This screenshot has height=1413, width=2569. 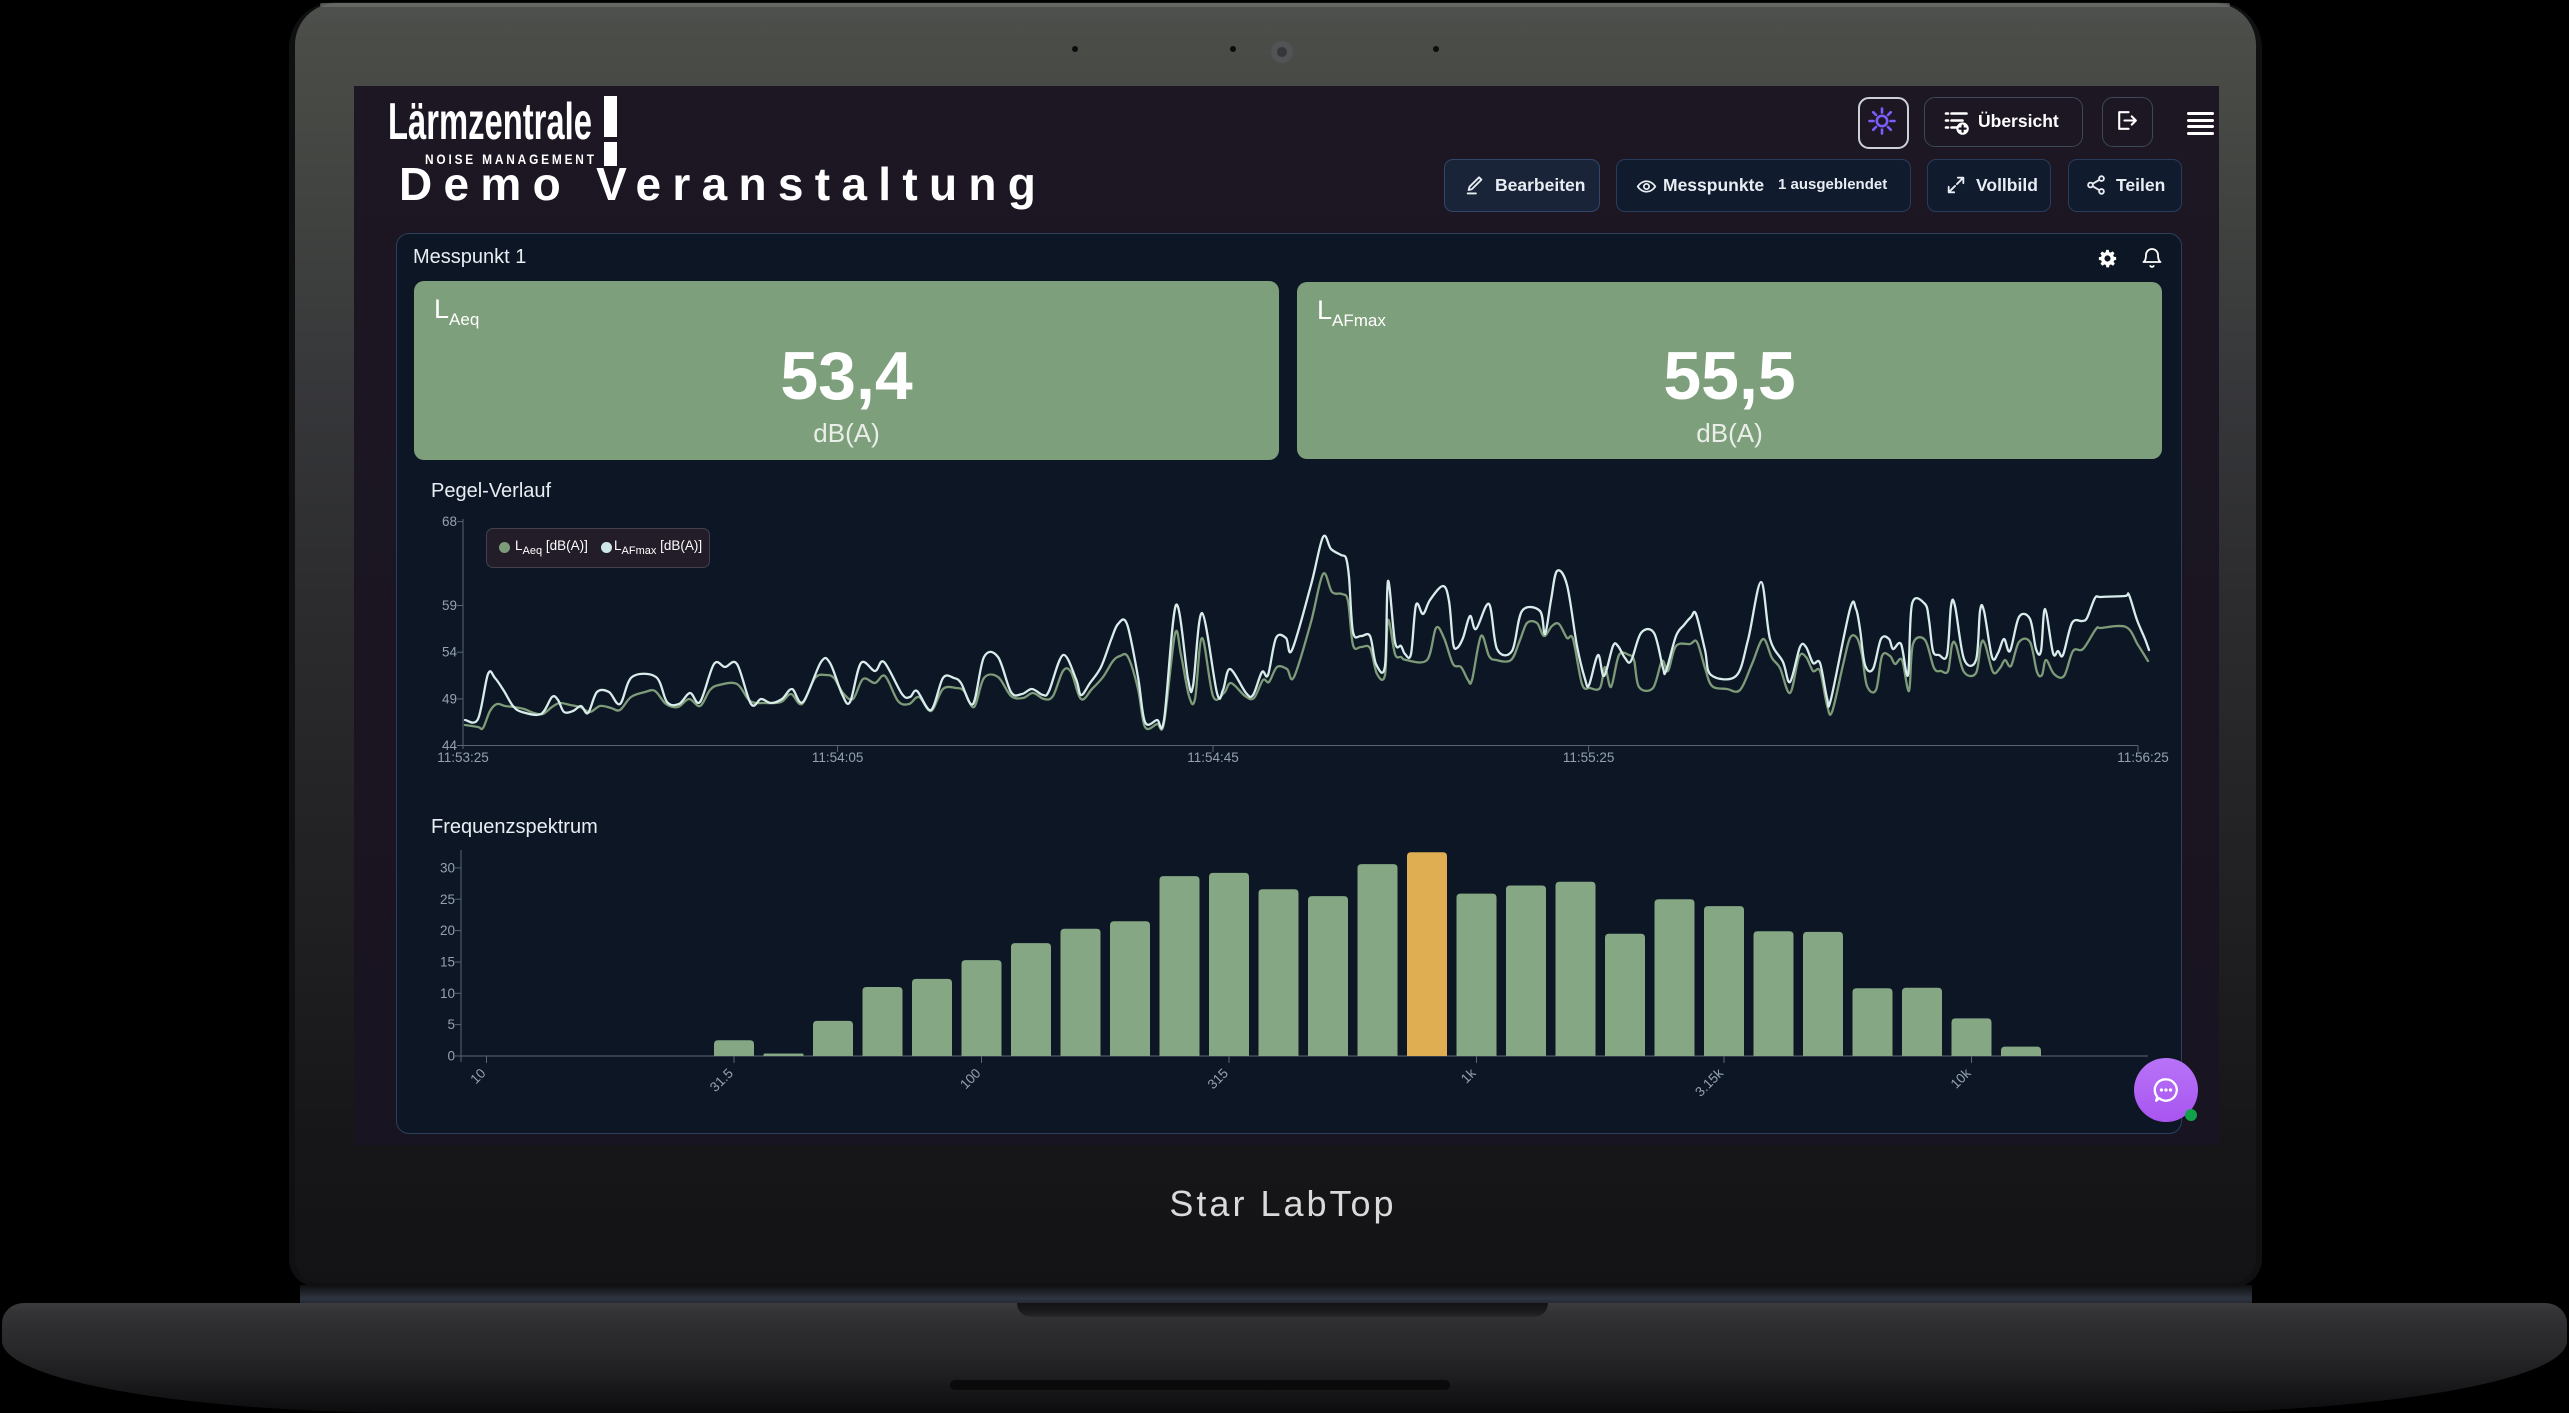 I want to click on svg-text: 59, so click(x=449, y=605).